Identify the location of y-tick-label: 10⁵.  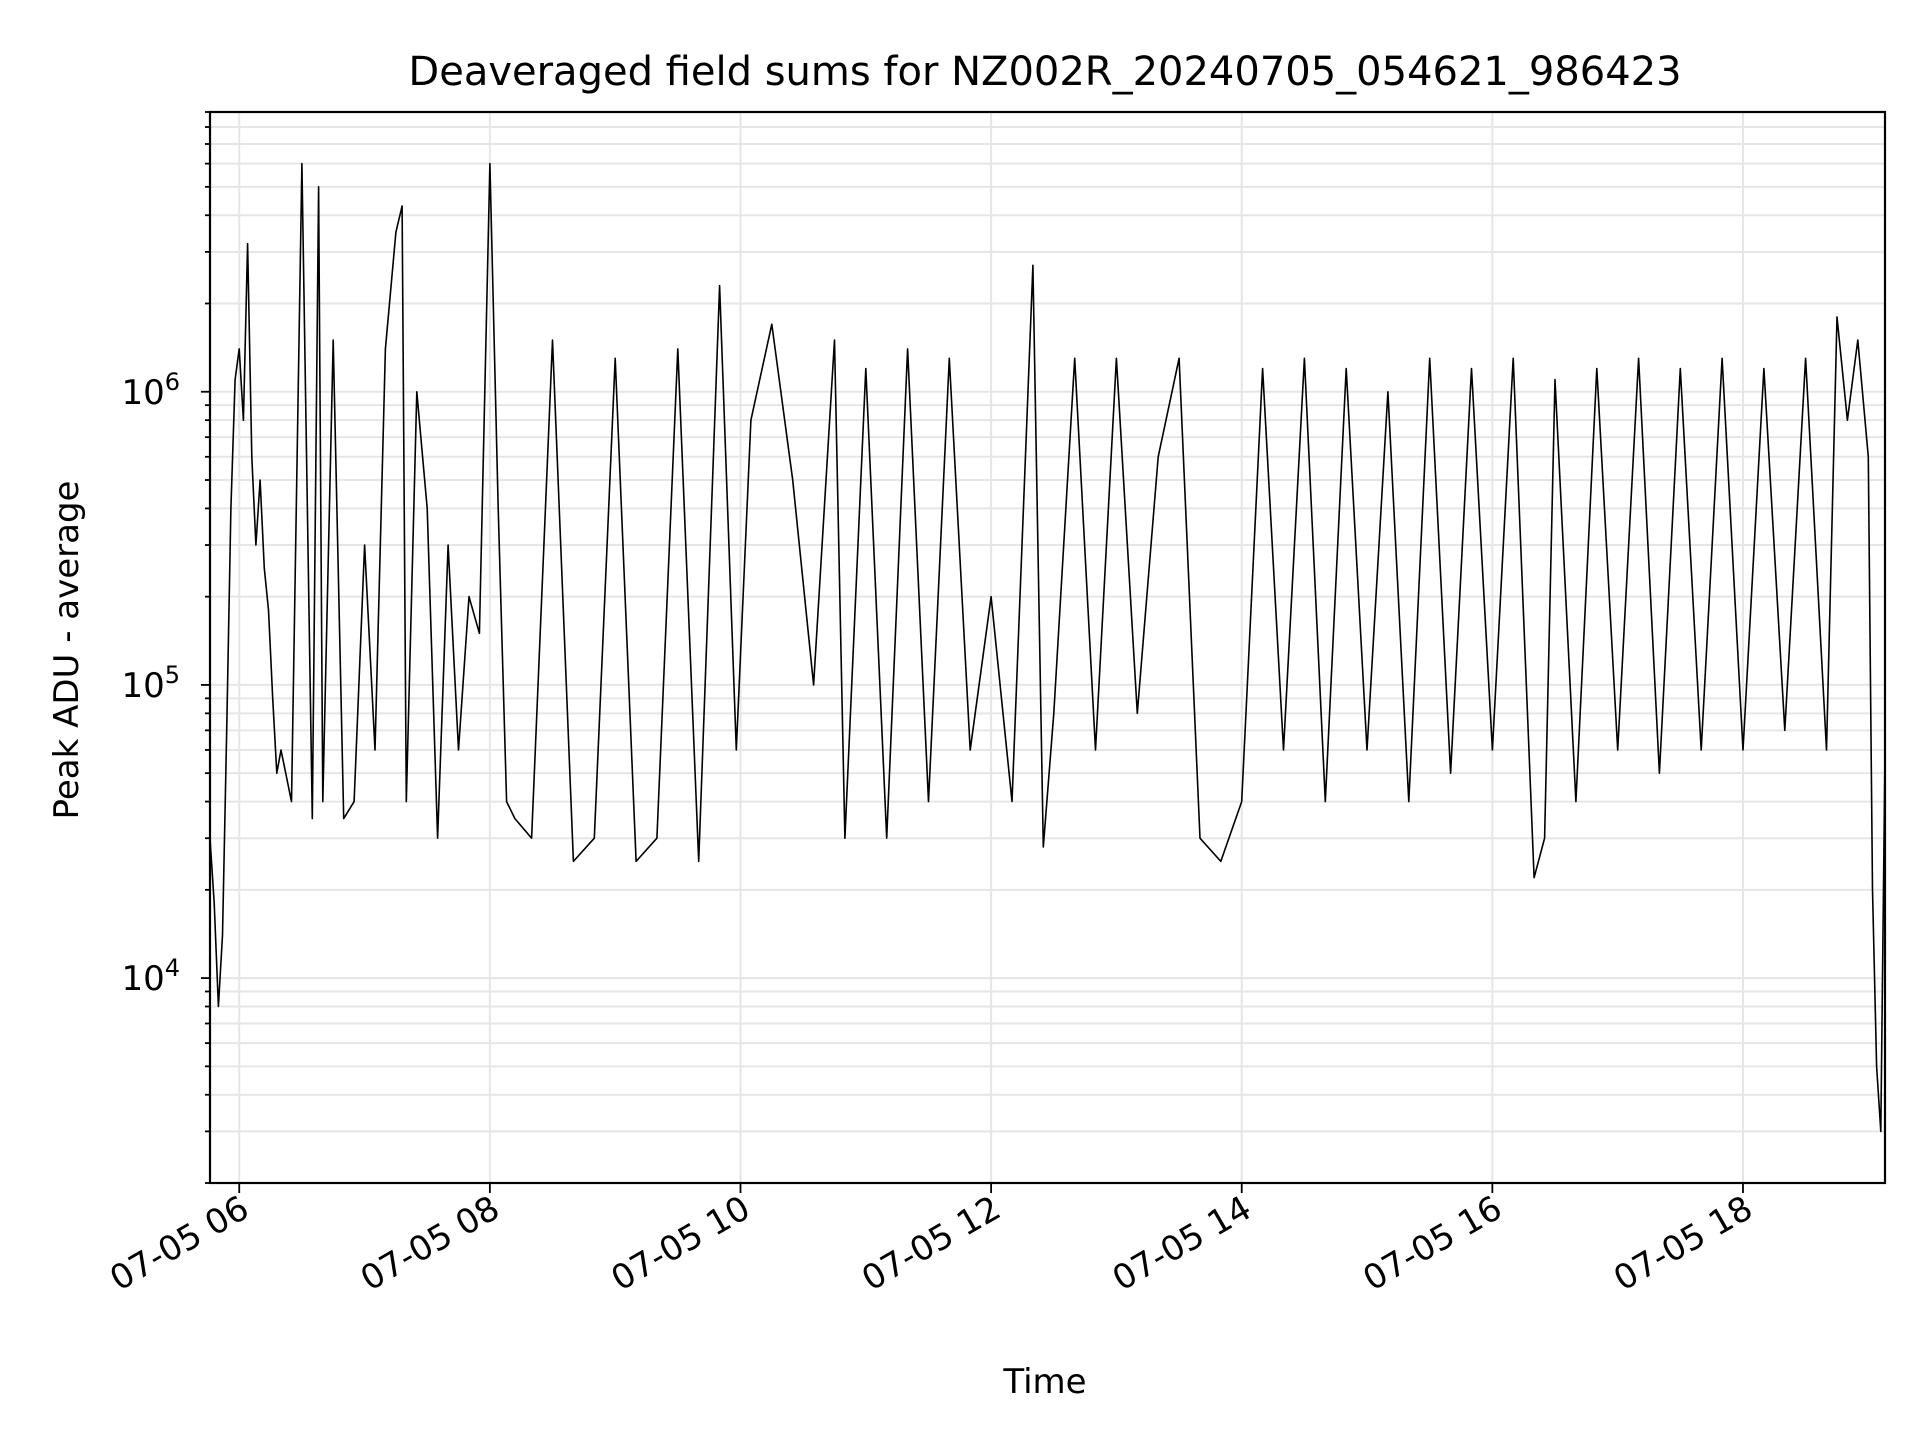
(150, 683).